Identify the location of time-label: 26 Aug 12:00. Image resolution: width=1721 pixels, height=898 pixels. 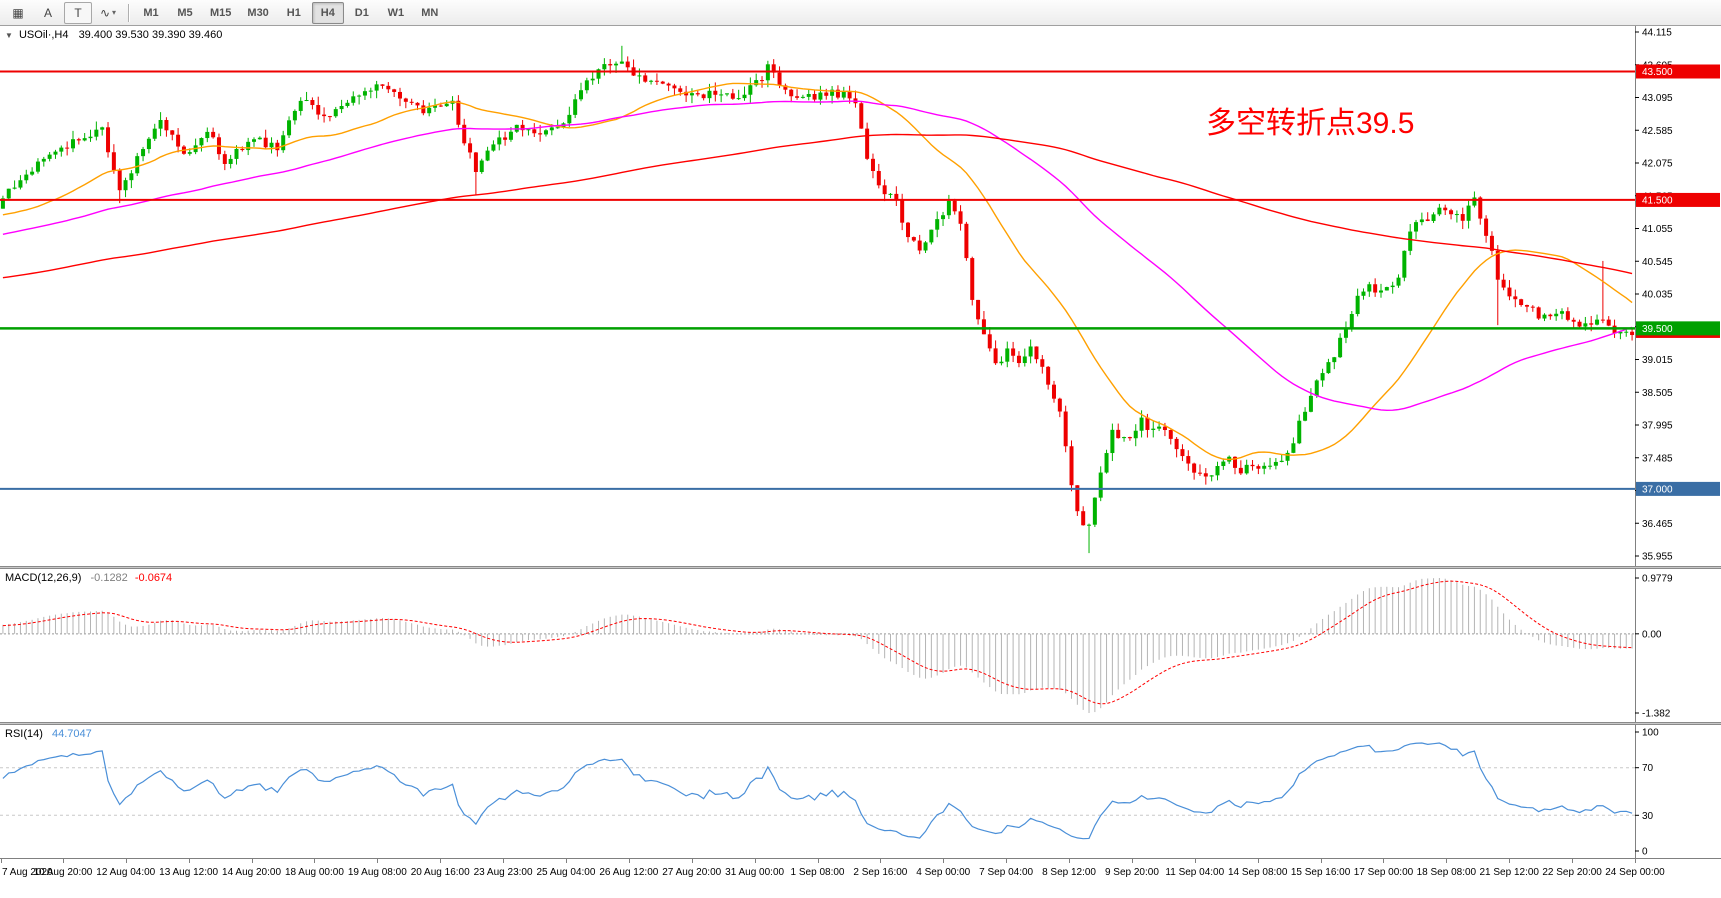
(629, 872).